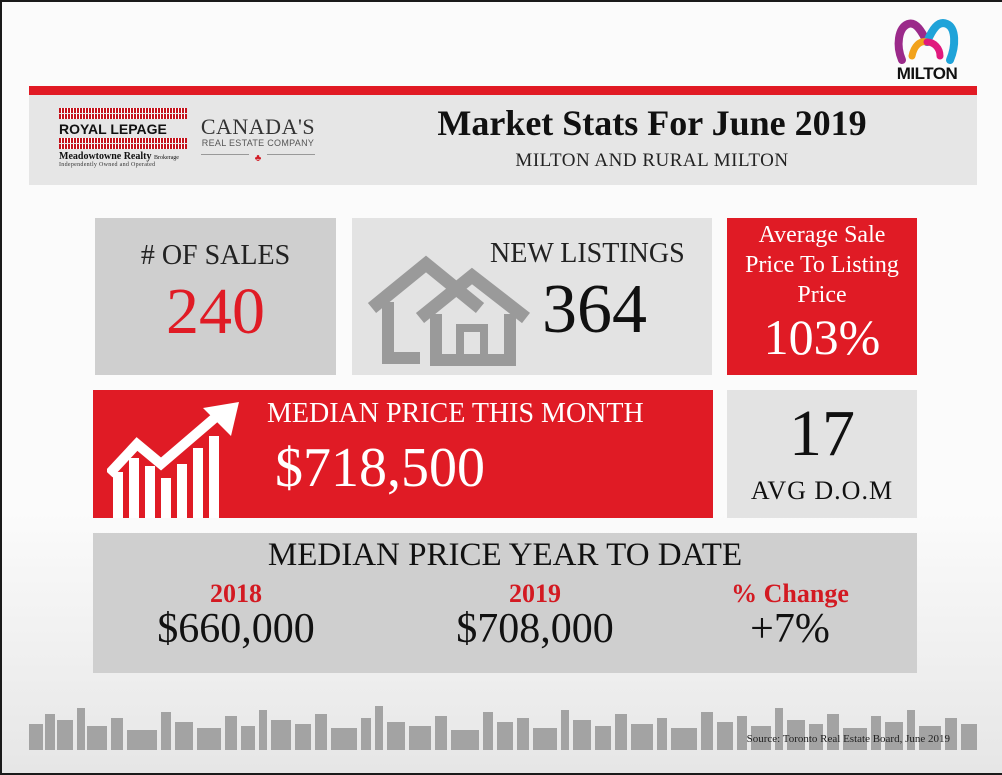 The height and width of the screenshot is (775, 1002). What do you see at coordinates (822, 433) in the screenshot?
I see `avg-dom-value: 17` at bounding box center [822, 433].